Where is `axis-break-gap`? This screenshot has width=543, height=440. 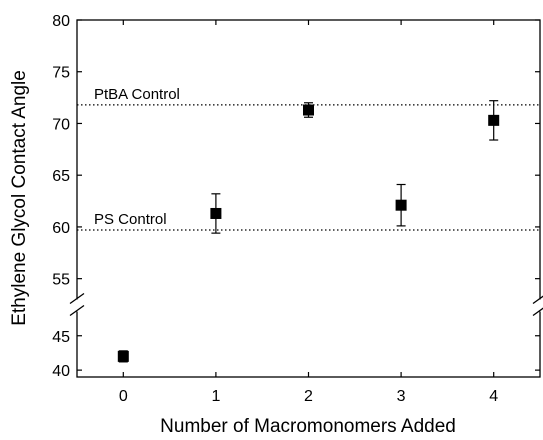
axis-break-gap is located at coordinates (538, 305).